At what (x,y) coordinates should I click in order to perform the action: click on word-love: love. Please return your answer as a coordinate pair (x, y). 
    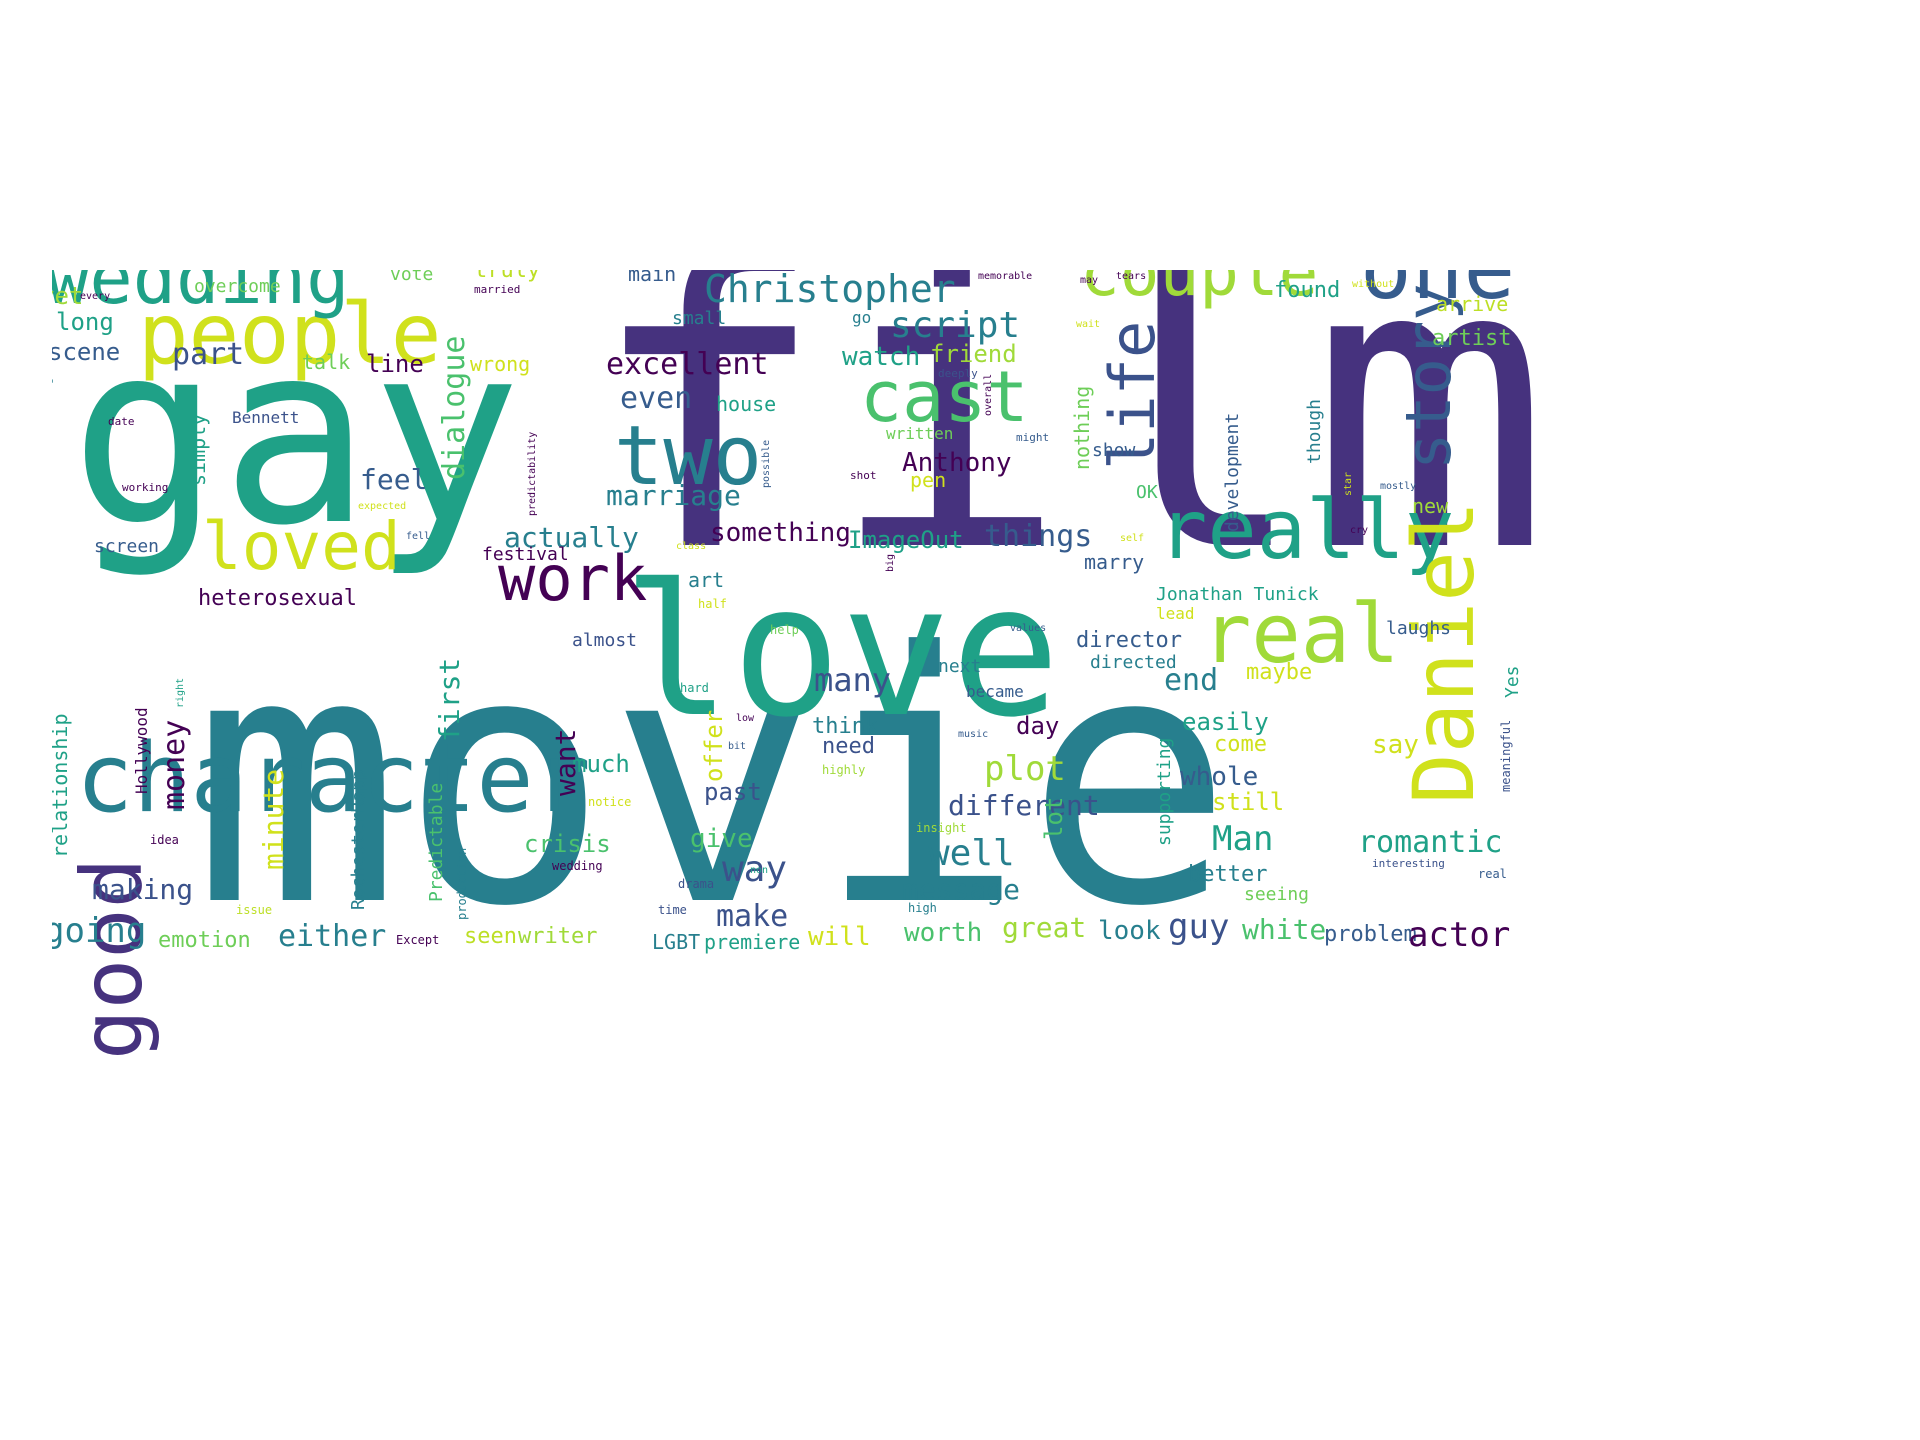
    Looking at the image, I should click on (841, 651).